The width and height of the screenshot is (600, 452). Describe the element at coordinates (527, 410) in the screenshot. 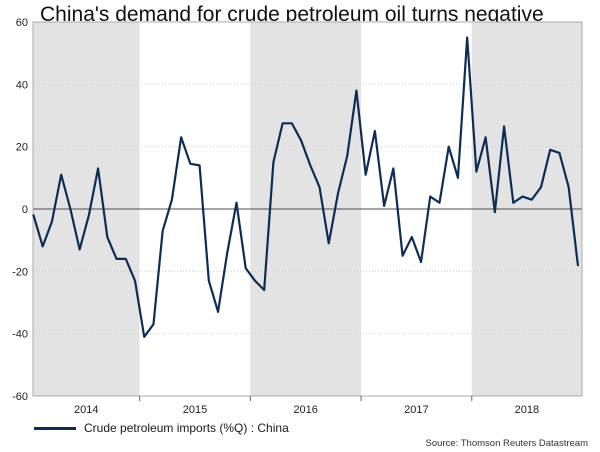

I see `x-tick-label-2018: 2018` at that location.